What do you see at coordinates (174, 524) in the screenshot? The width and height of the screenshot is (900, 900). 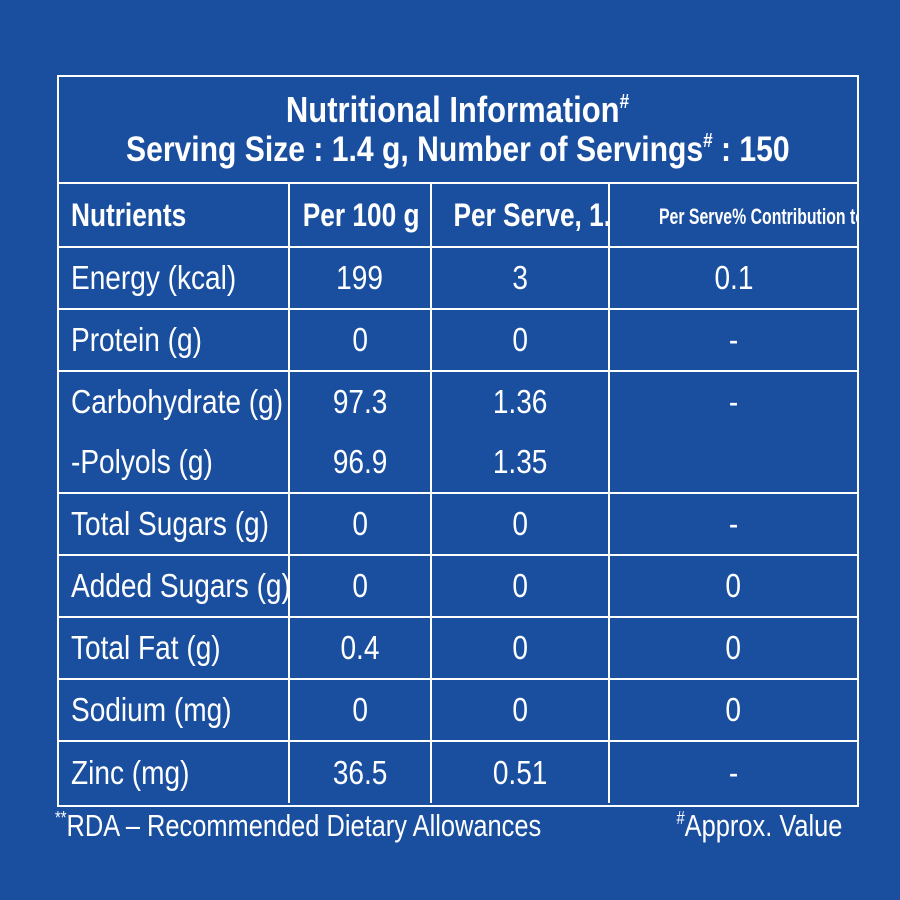 I see `nutrient-name: Total Sugars (g)` at bounding box center [174, 524].